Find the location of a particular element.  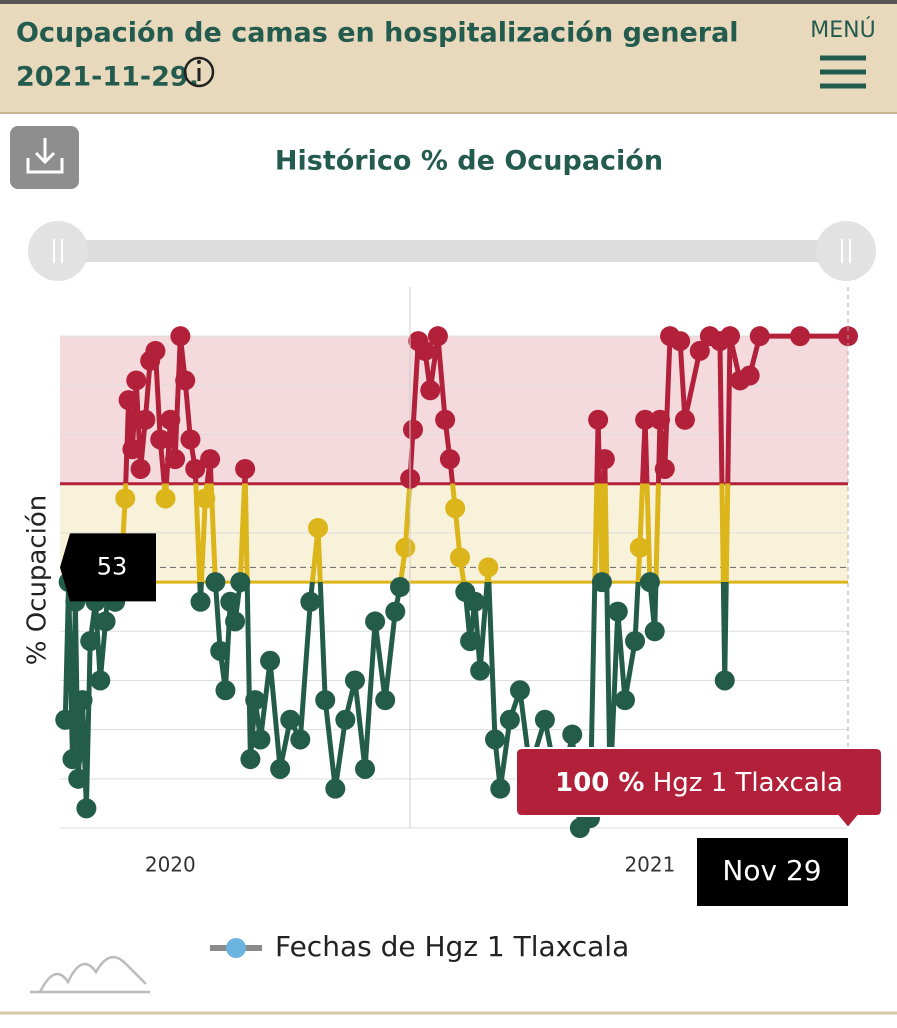

legend-label: Fechas de Hgz 1 Tlaxcala is located at coordinates (452, 946).